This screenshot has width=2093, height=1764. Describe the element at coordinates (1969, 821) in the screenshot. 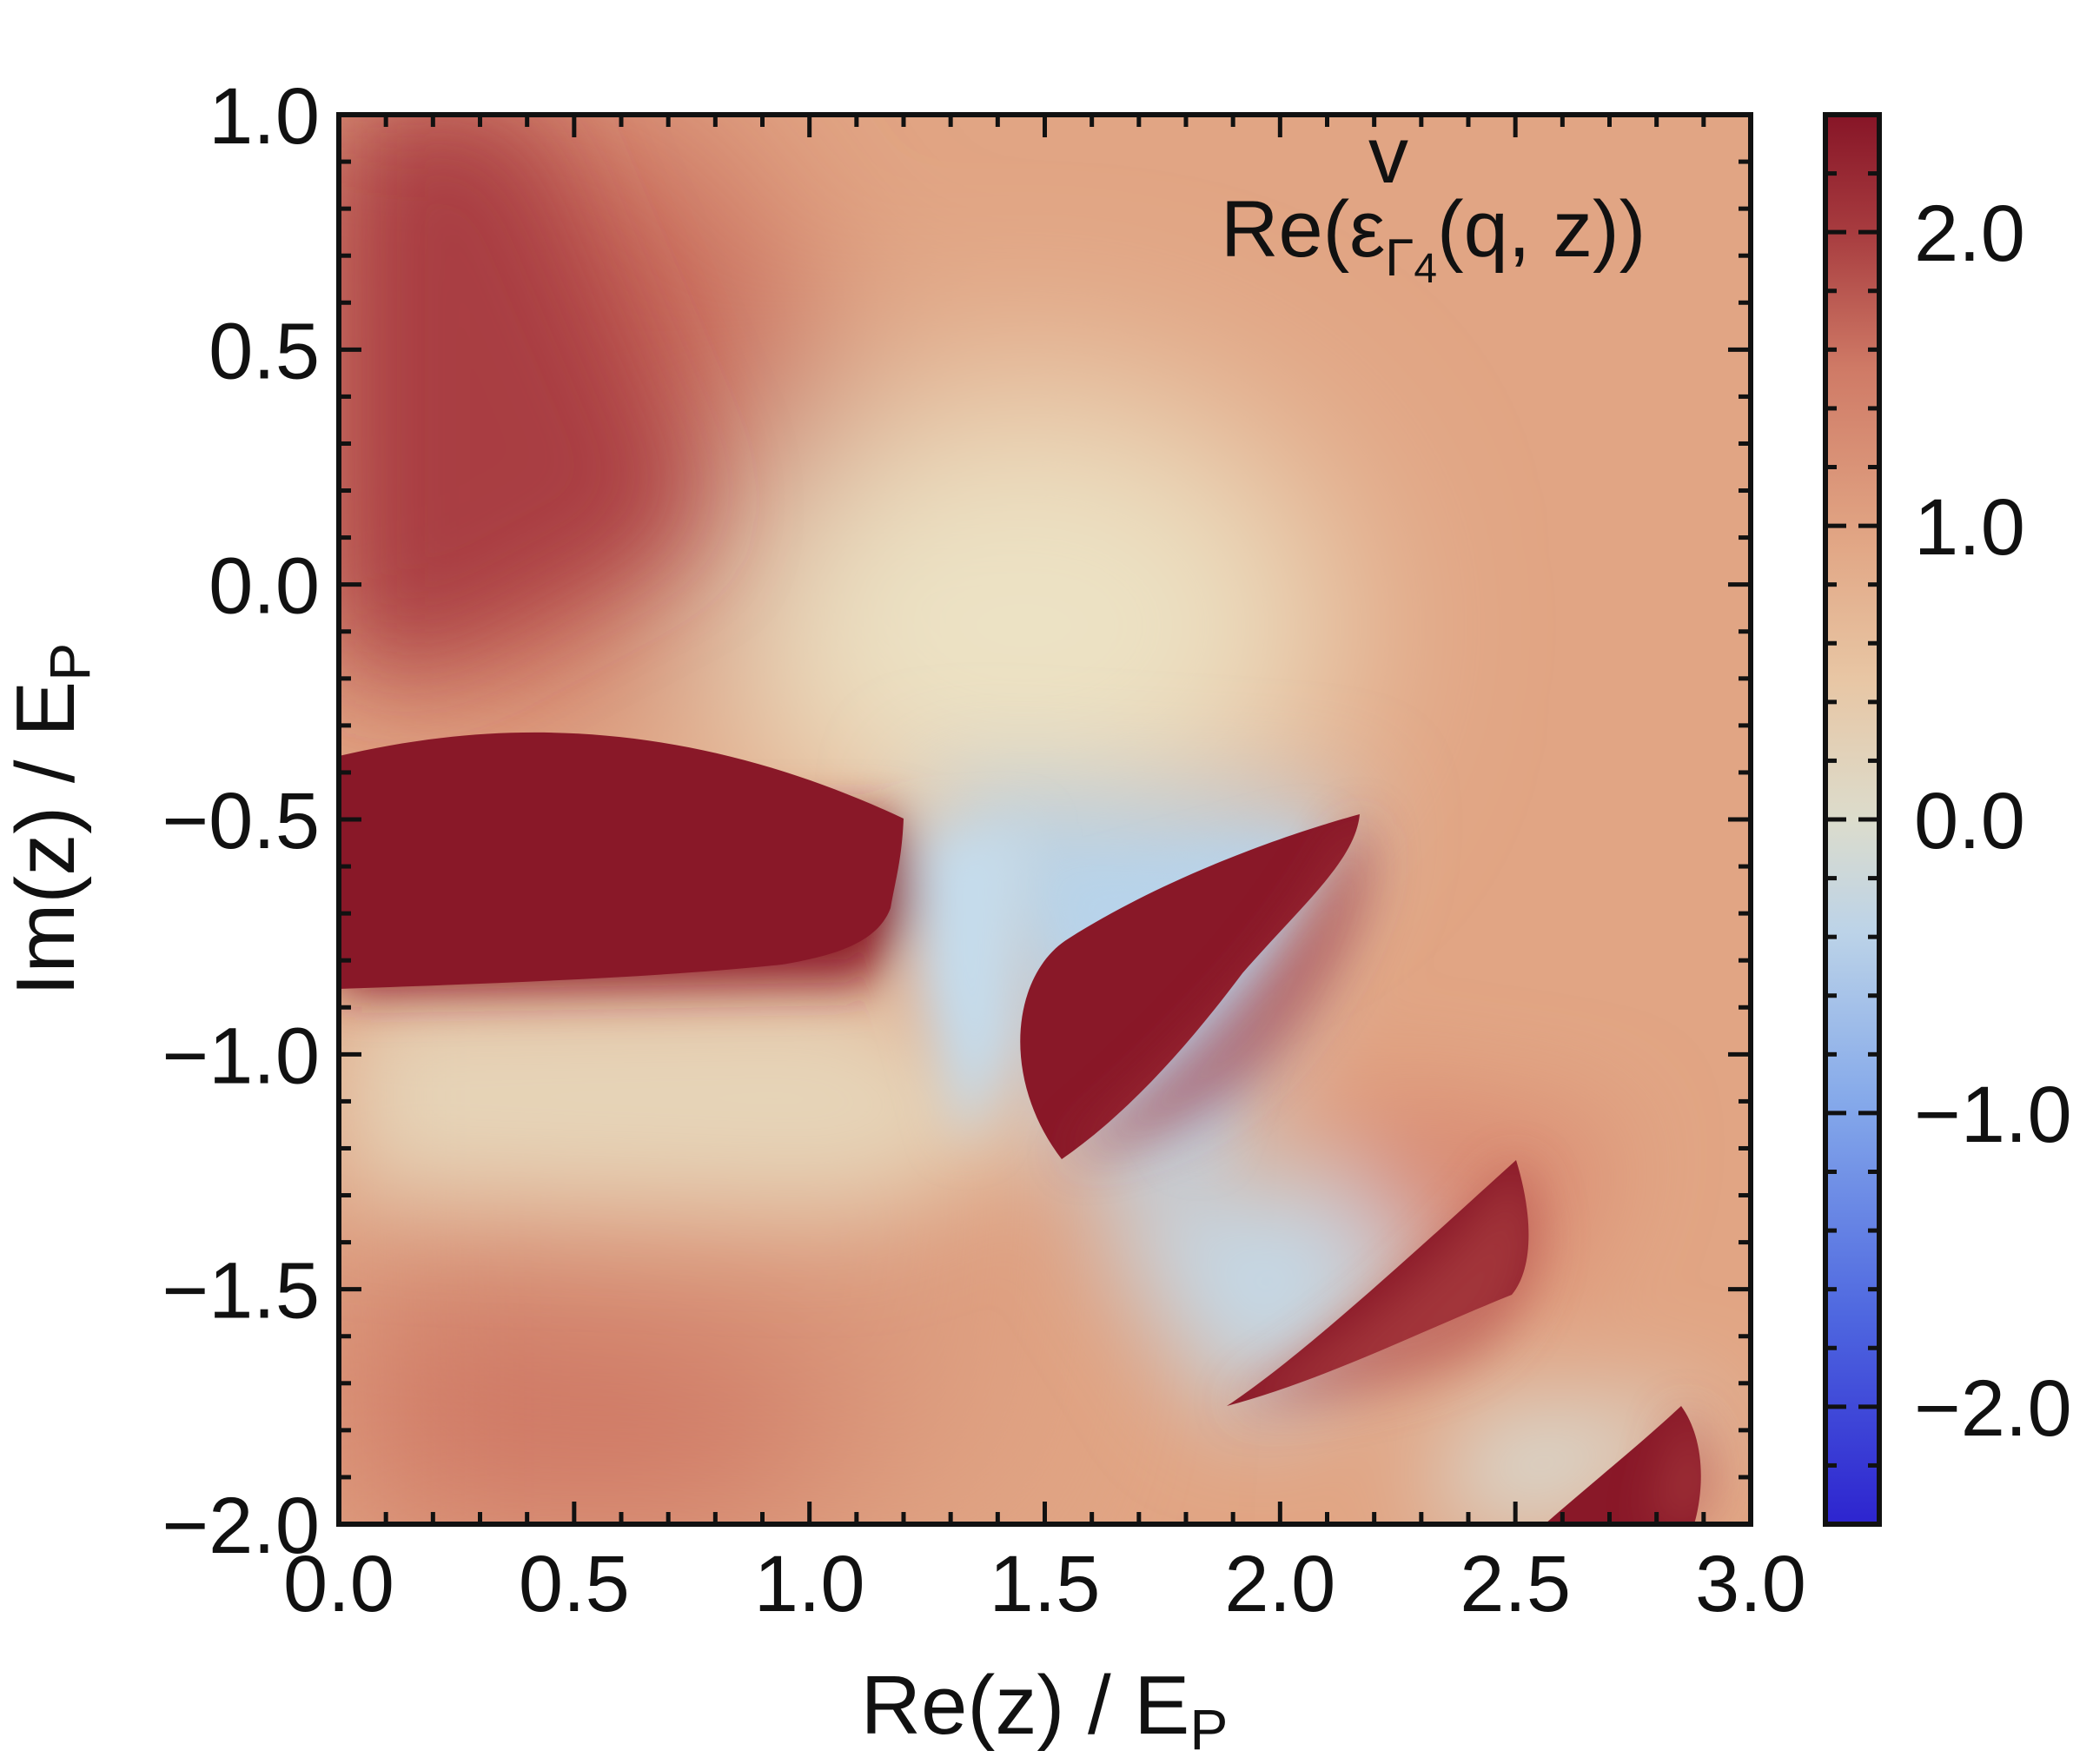

I see `colorbar-tick-label: 0.0` at that location.